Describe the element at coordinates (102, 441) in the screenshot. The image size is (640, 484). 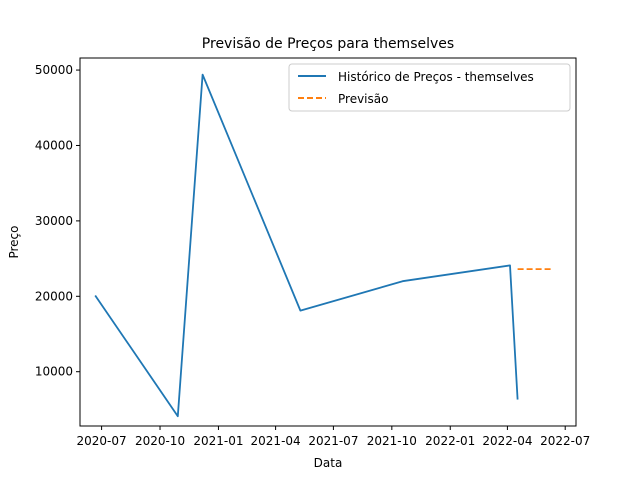
I see `x-tick-label: 2020-07` at that location.